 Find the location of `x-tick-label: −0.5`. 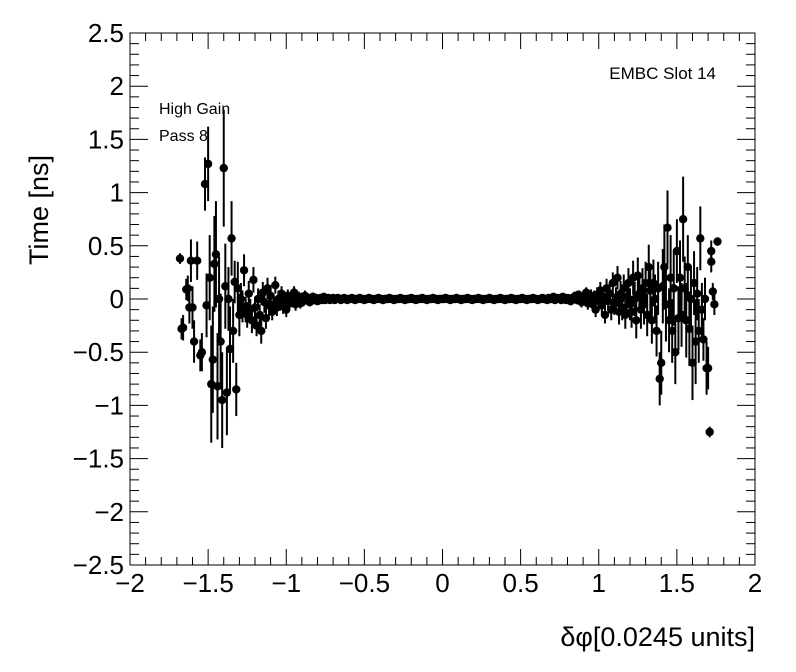

x-tick-label: −0.5 is located at coordinates (364, 583).